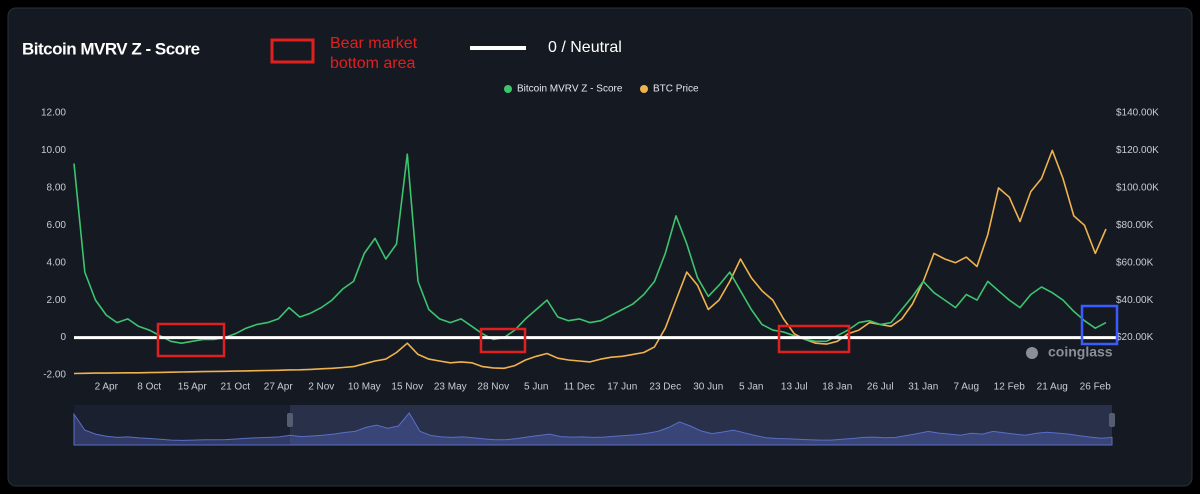 The height and width of the screenshot is (494, 1200). I want to click on y2-tick-label: $140.00K, so click(1137, 113).